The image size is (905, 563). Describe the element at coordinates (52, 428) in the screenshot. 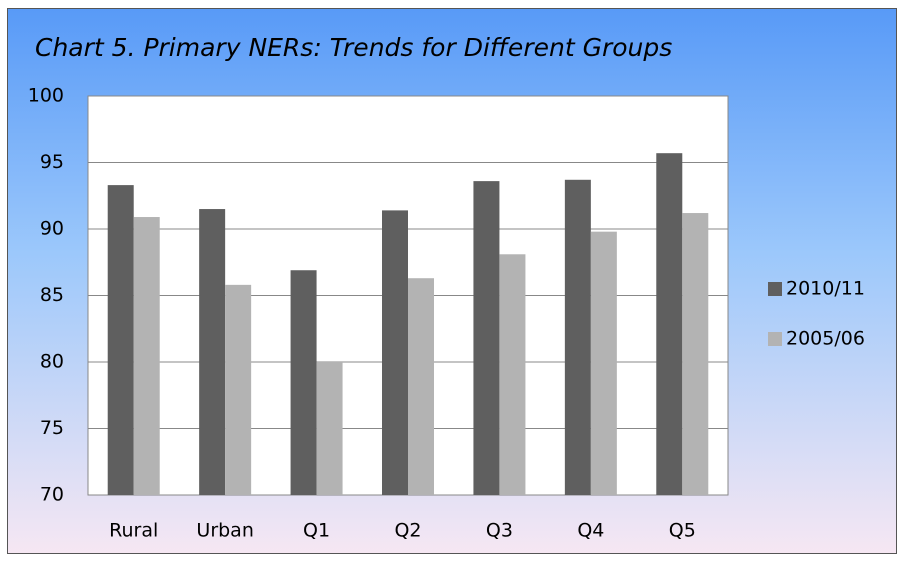

I see `y-tick-label: 75` at that location.